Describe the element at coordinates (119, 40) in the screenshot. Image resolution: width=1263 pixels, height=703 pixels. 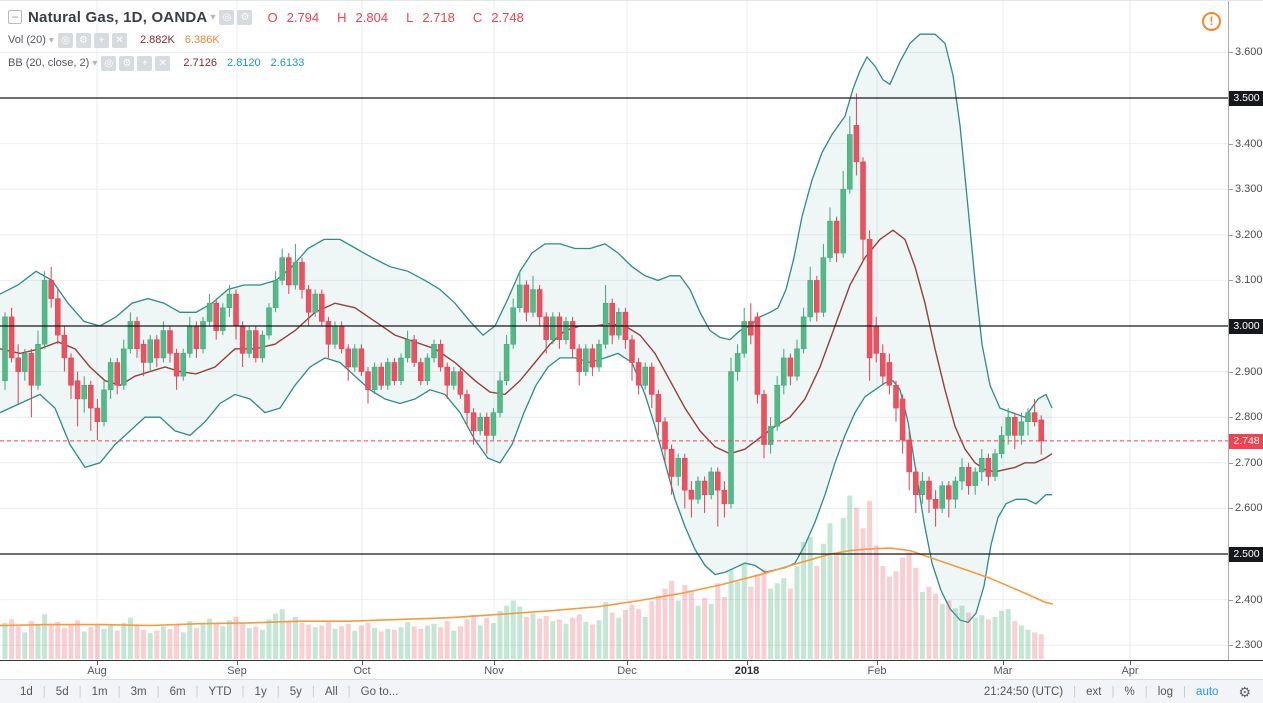
I see `volume-close-icon: ✕` at that location.